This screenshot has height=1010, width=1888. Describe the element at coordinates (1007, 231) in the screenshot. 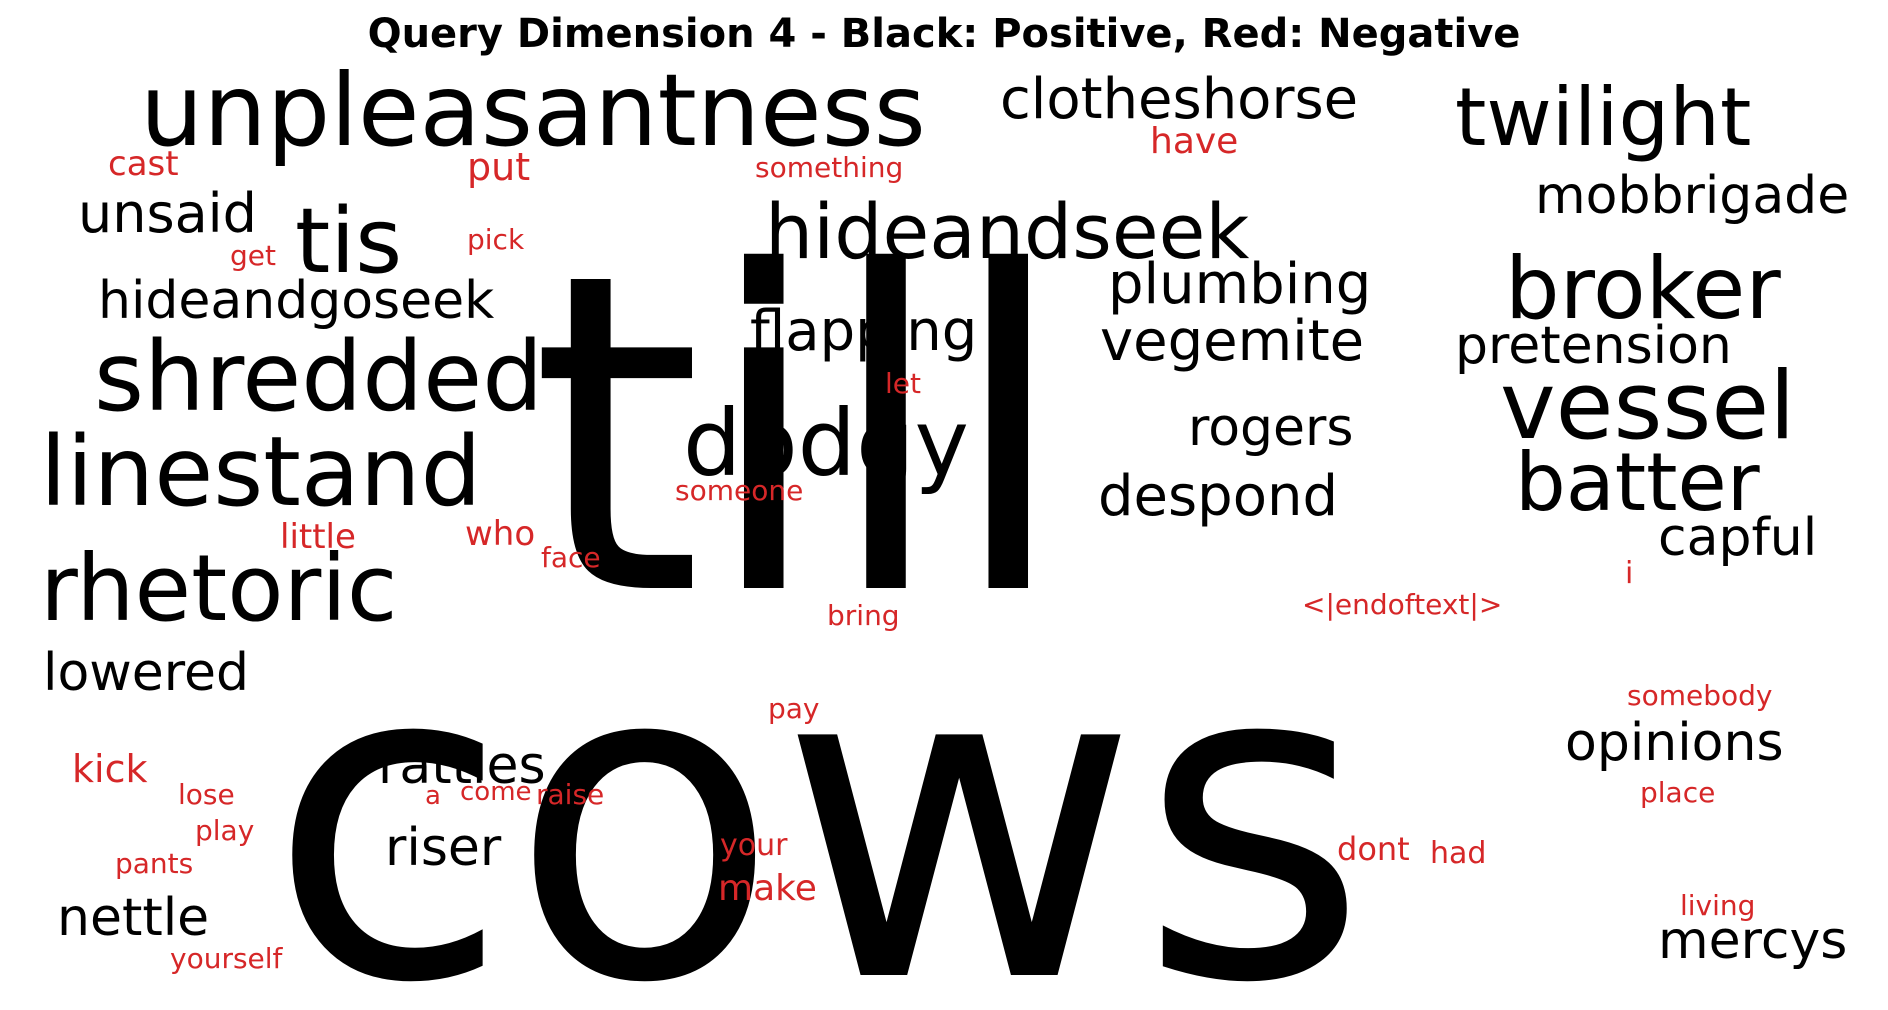

I see `word-positive: hideandseek` at that location.